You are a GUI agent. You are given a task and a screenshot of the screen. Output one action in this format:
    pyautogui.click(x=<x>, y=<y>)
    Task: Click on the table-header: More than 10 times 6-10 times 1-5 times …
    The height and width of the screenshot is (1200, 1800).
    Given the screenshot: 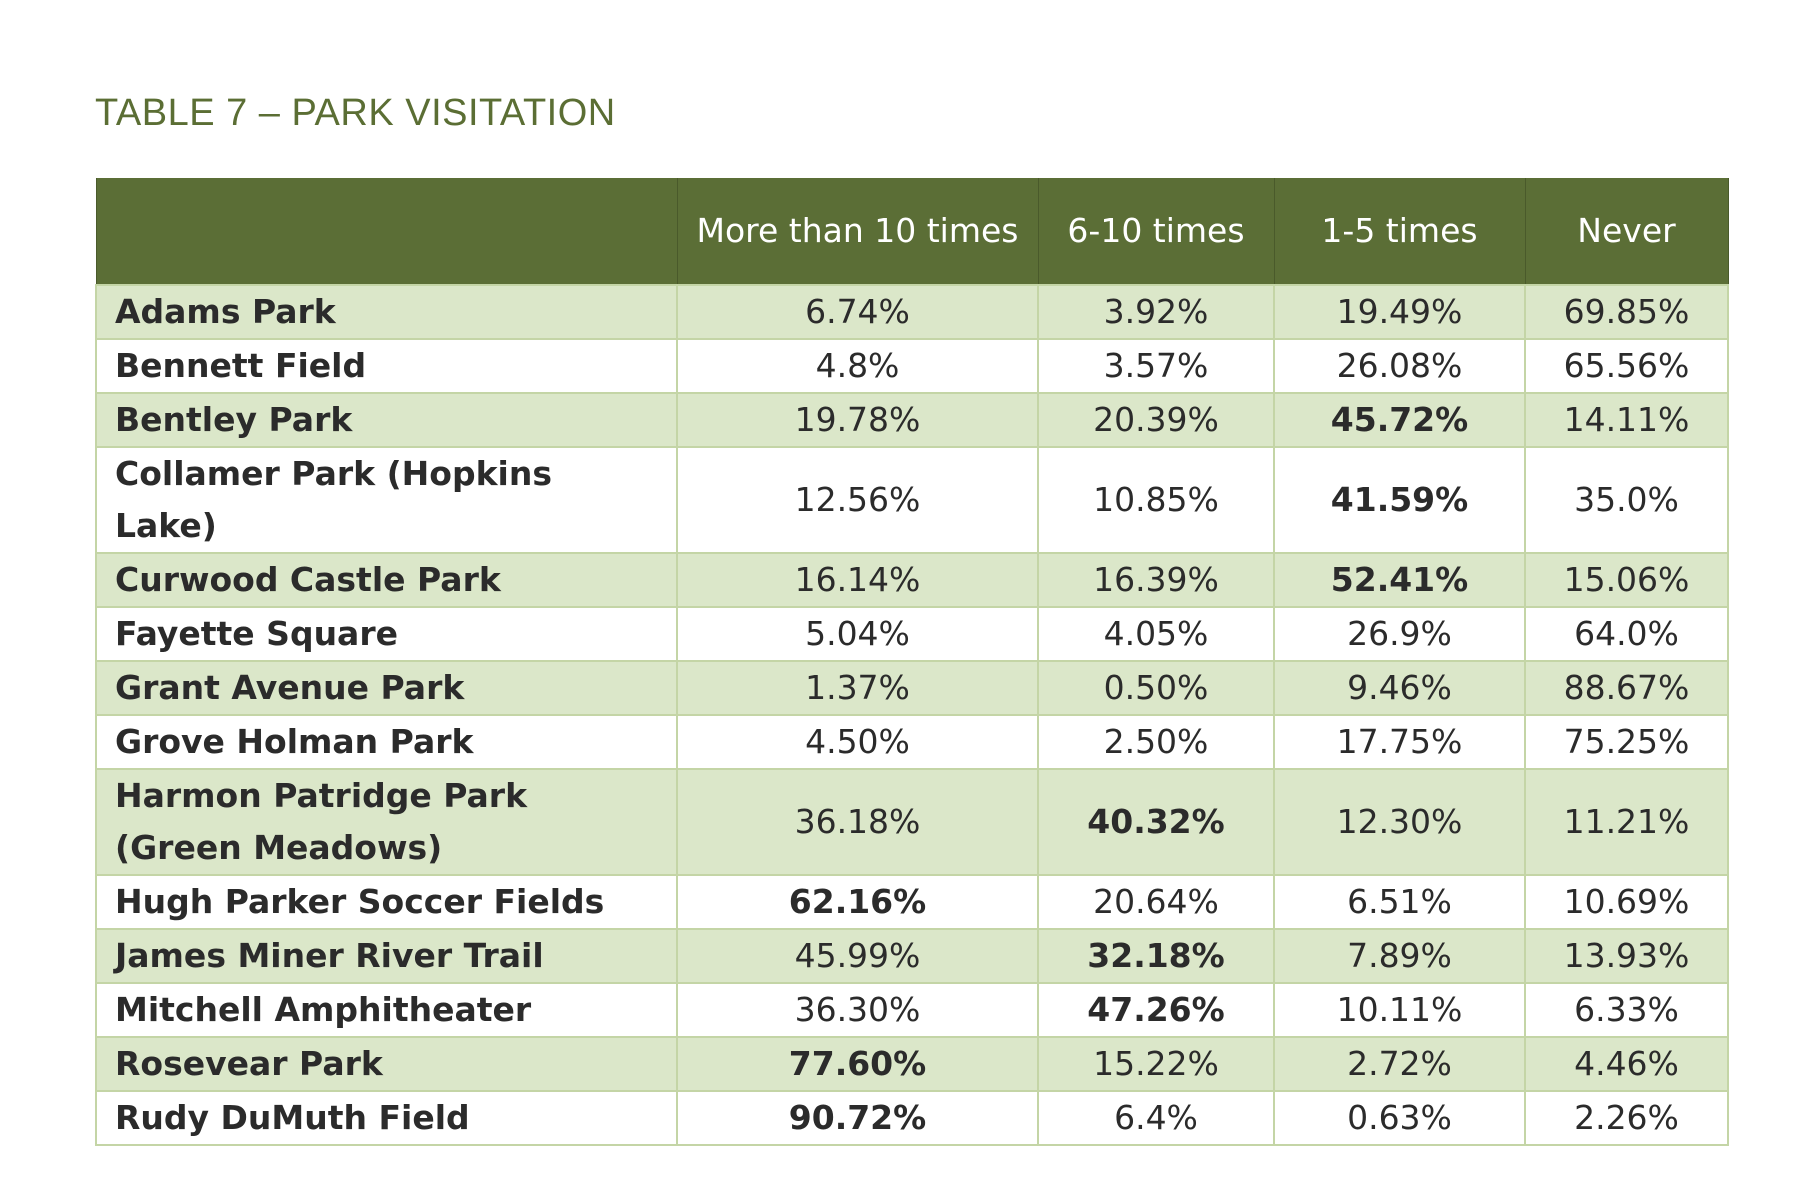 What is the action you would take?
    pyautogui.click(x=912, y=231)
    